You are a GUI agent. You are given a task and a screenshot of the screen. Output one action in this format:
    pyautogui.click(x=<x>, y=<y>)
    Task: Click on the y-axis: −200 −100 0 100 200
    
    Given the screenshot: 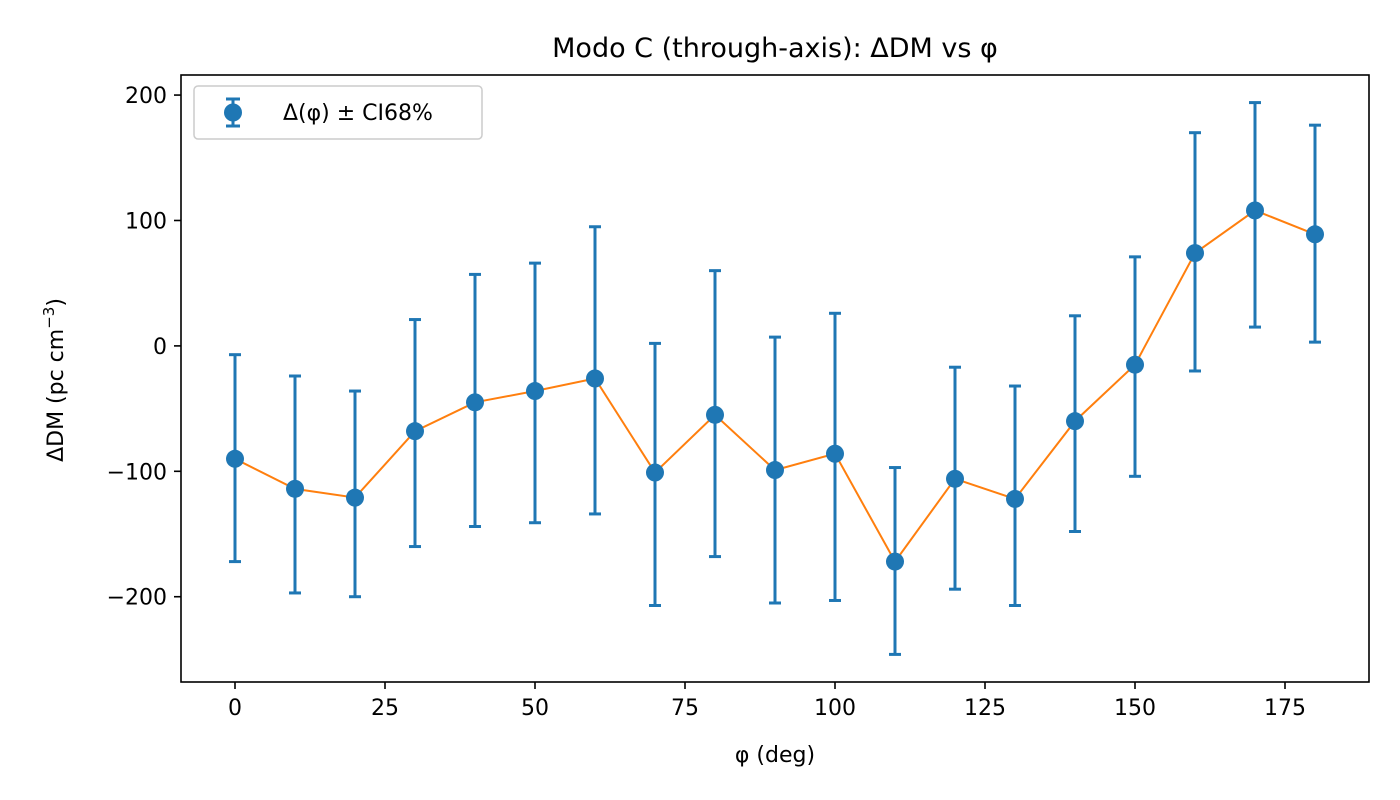 What is the action you would take?
    pyautogui.click(x=144, y=347)
    